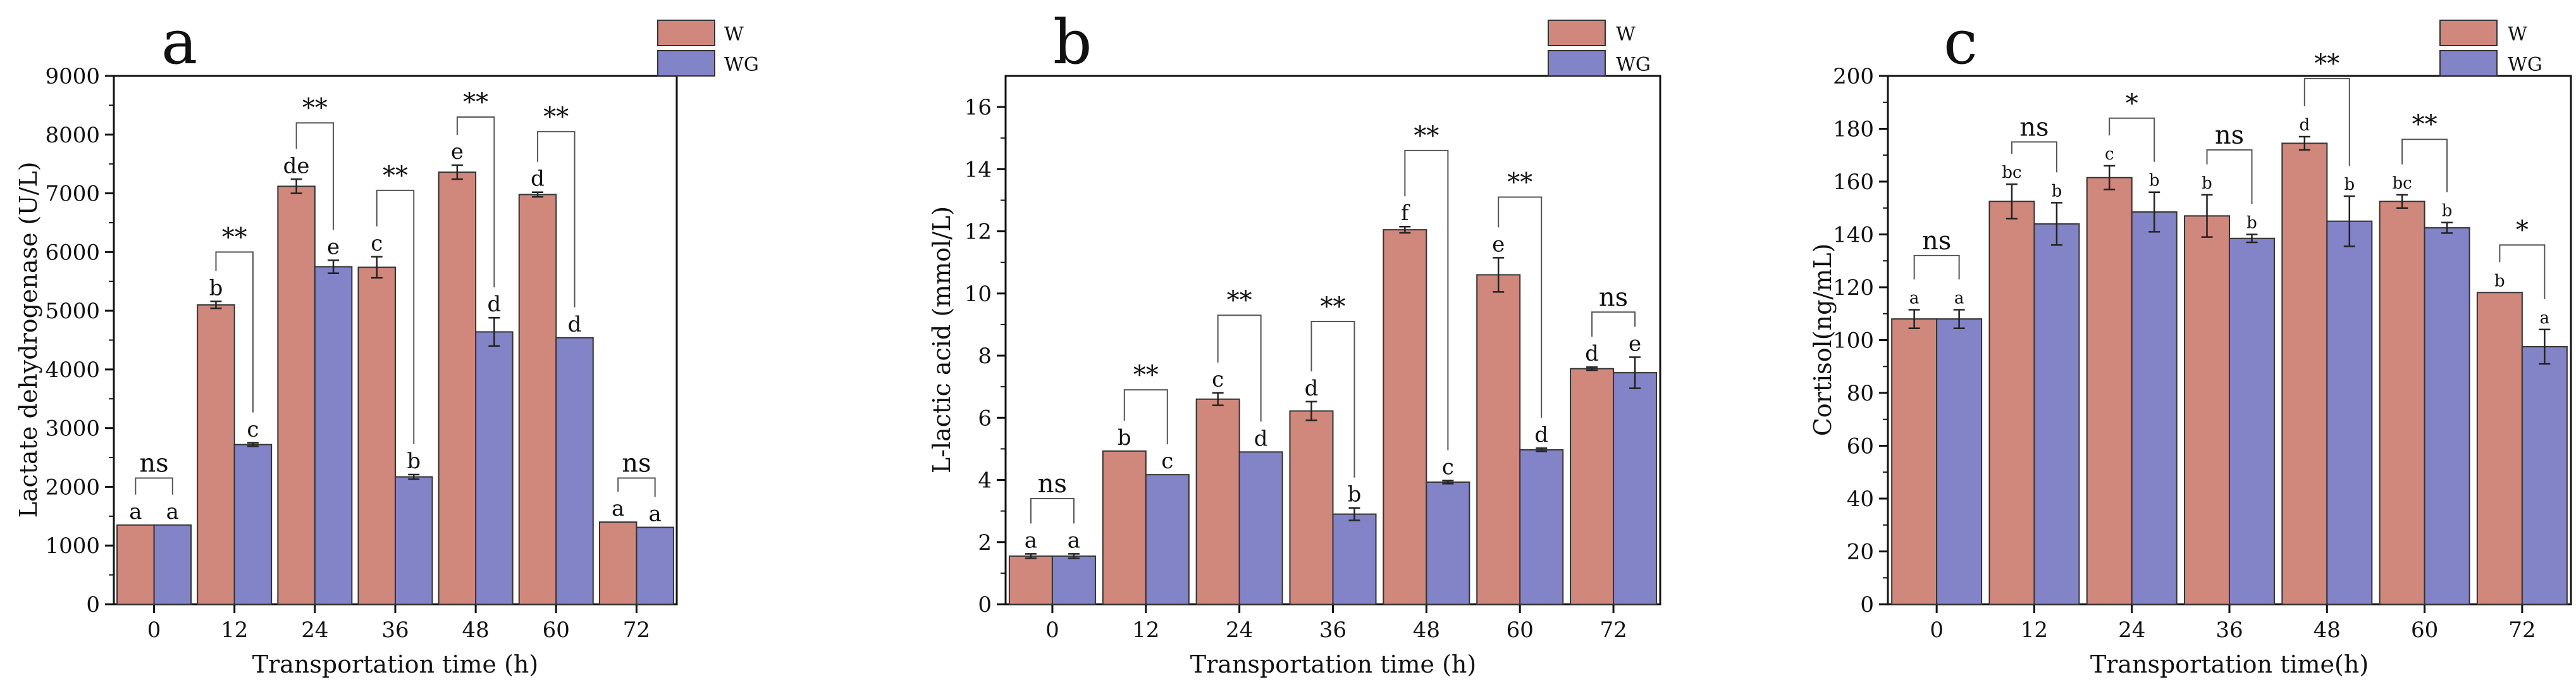 The height and width of the screenshot is (696, 2576). What do you see at coordinates (1853, 341) in the screenshot?
I see `y-tick-label: 100` at bounding box center [1853, 341].